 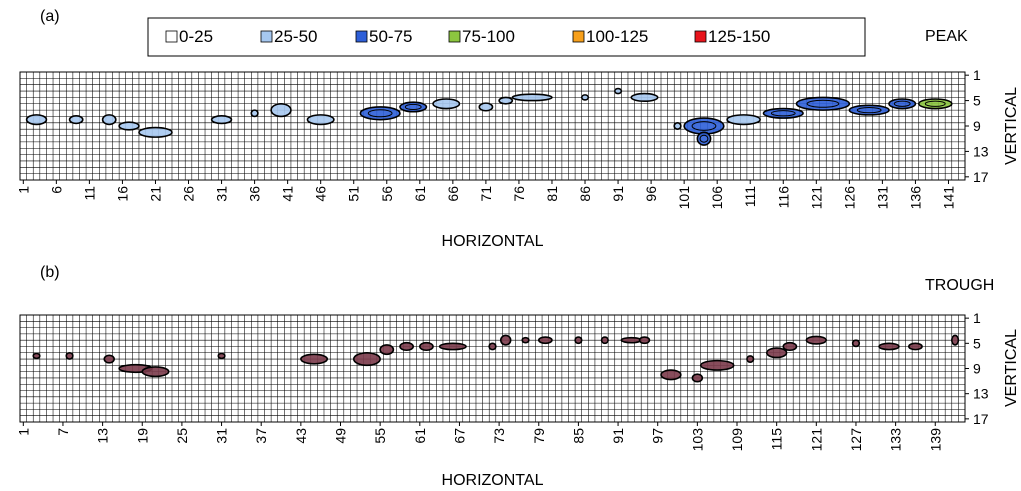 I want to click on x-tick-label: 86, so click(x=585, y=194).